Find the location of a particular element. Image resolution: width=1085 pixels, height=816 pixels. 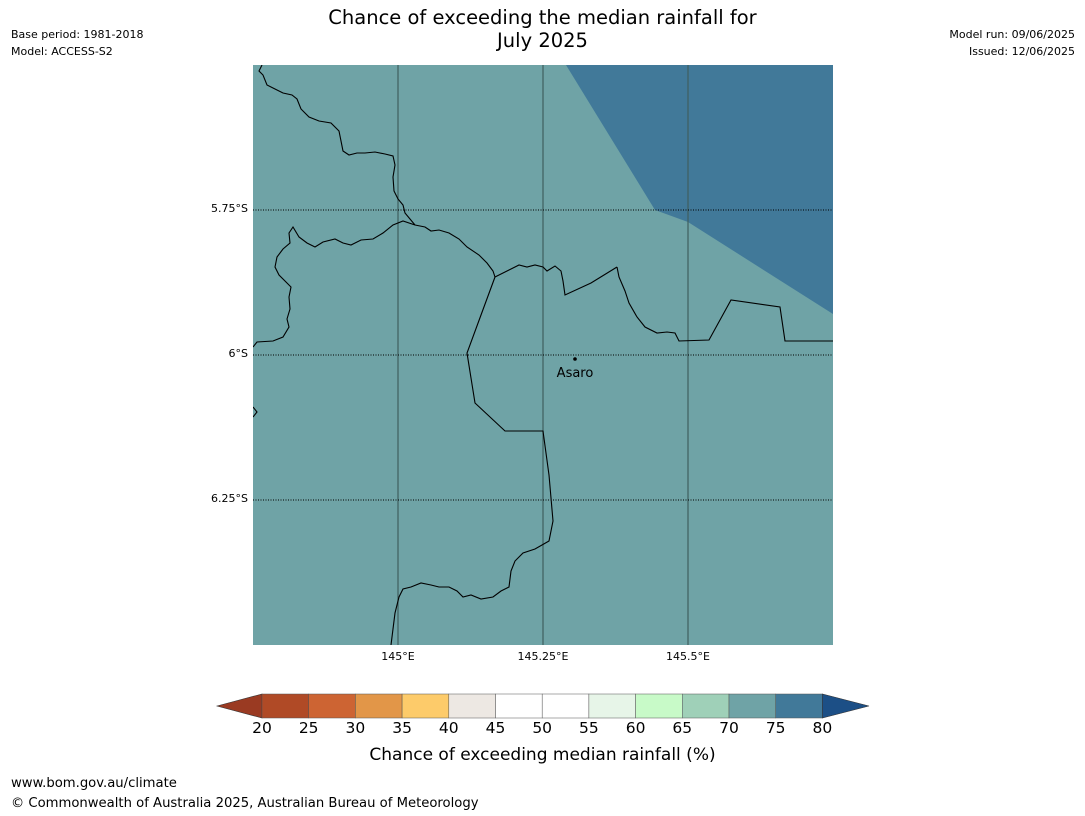

colorbar-tick-40: 40 is located at coordinates (448, 728).